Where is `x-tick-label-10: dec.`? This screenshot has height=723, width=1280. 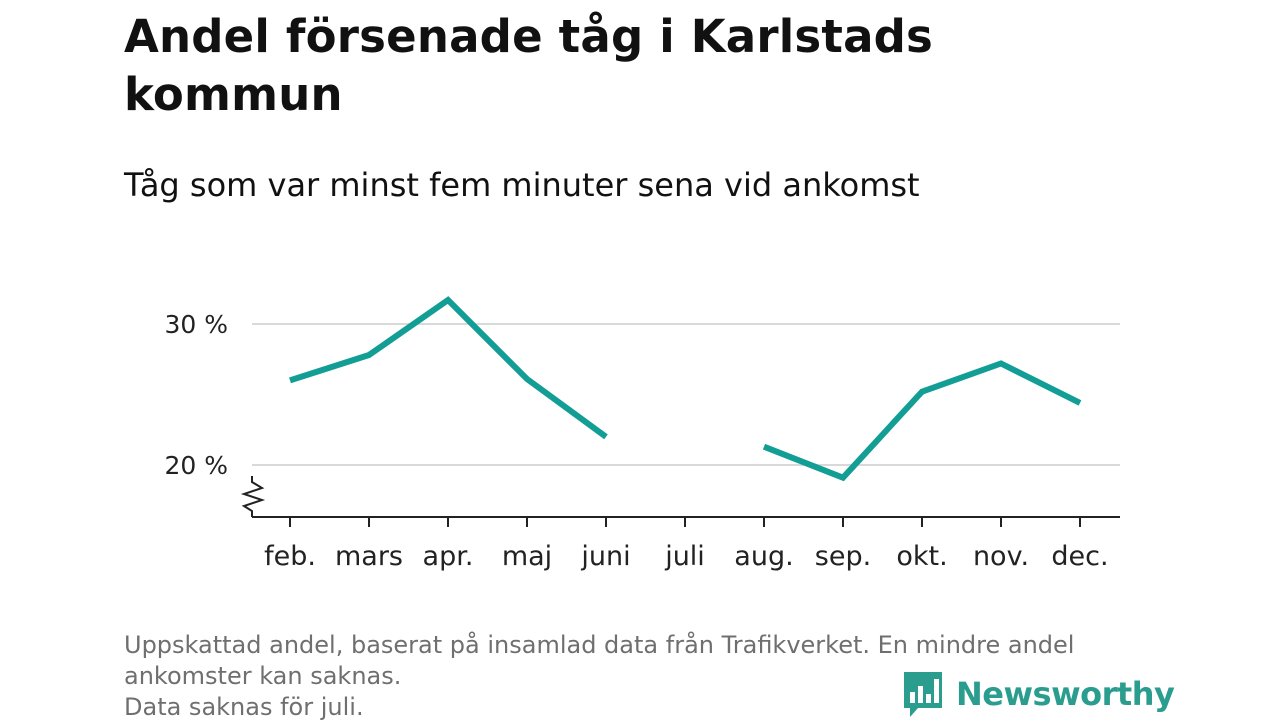
x-tick-label-10: dec. is located at coordinates (1079, 556).